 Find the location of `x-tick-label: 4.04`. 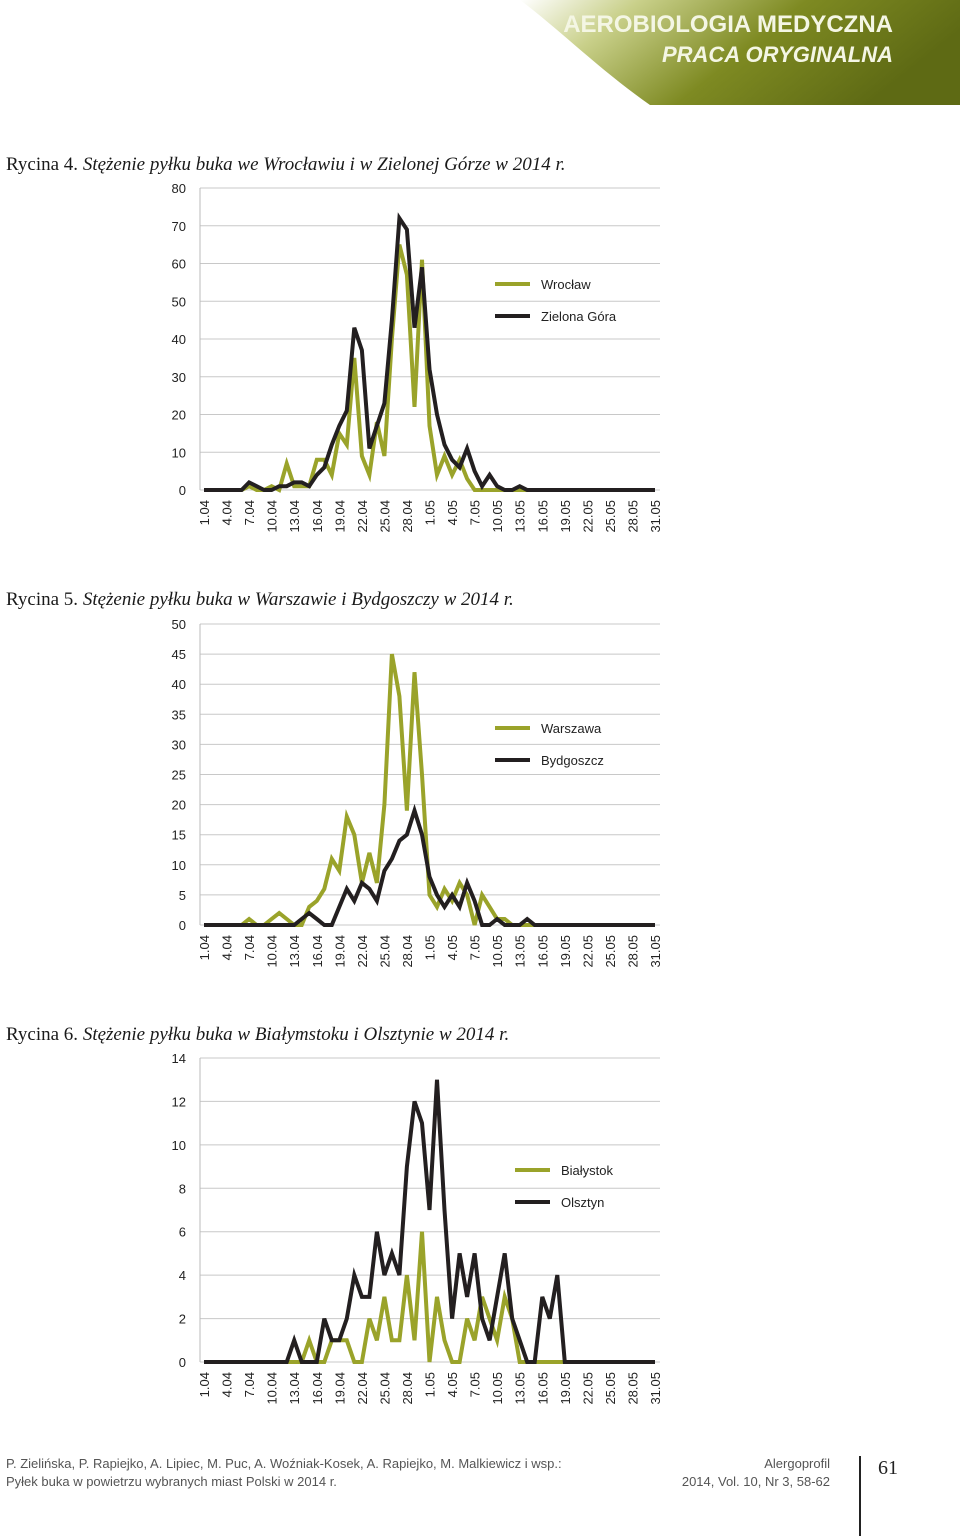

x-tick-label: 4.04 is located at coordinates (227, 947).